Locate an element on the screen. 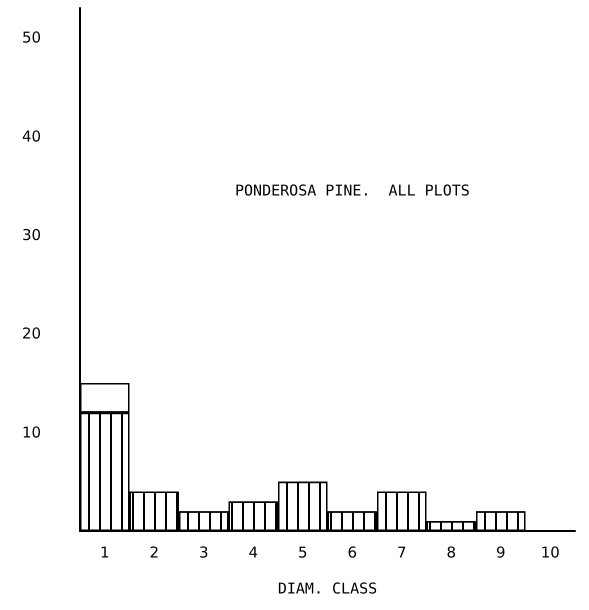 The height and width of the screenshot is (610, 589). x-tick-label: 2 is located at coordinates (154, 553).